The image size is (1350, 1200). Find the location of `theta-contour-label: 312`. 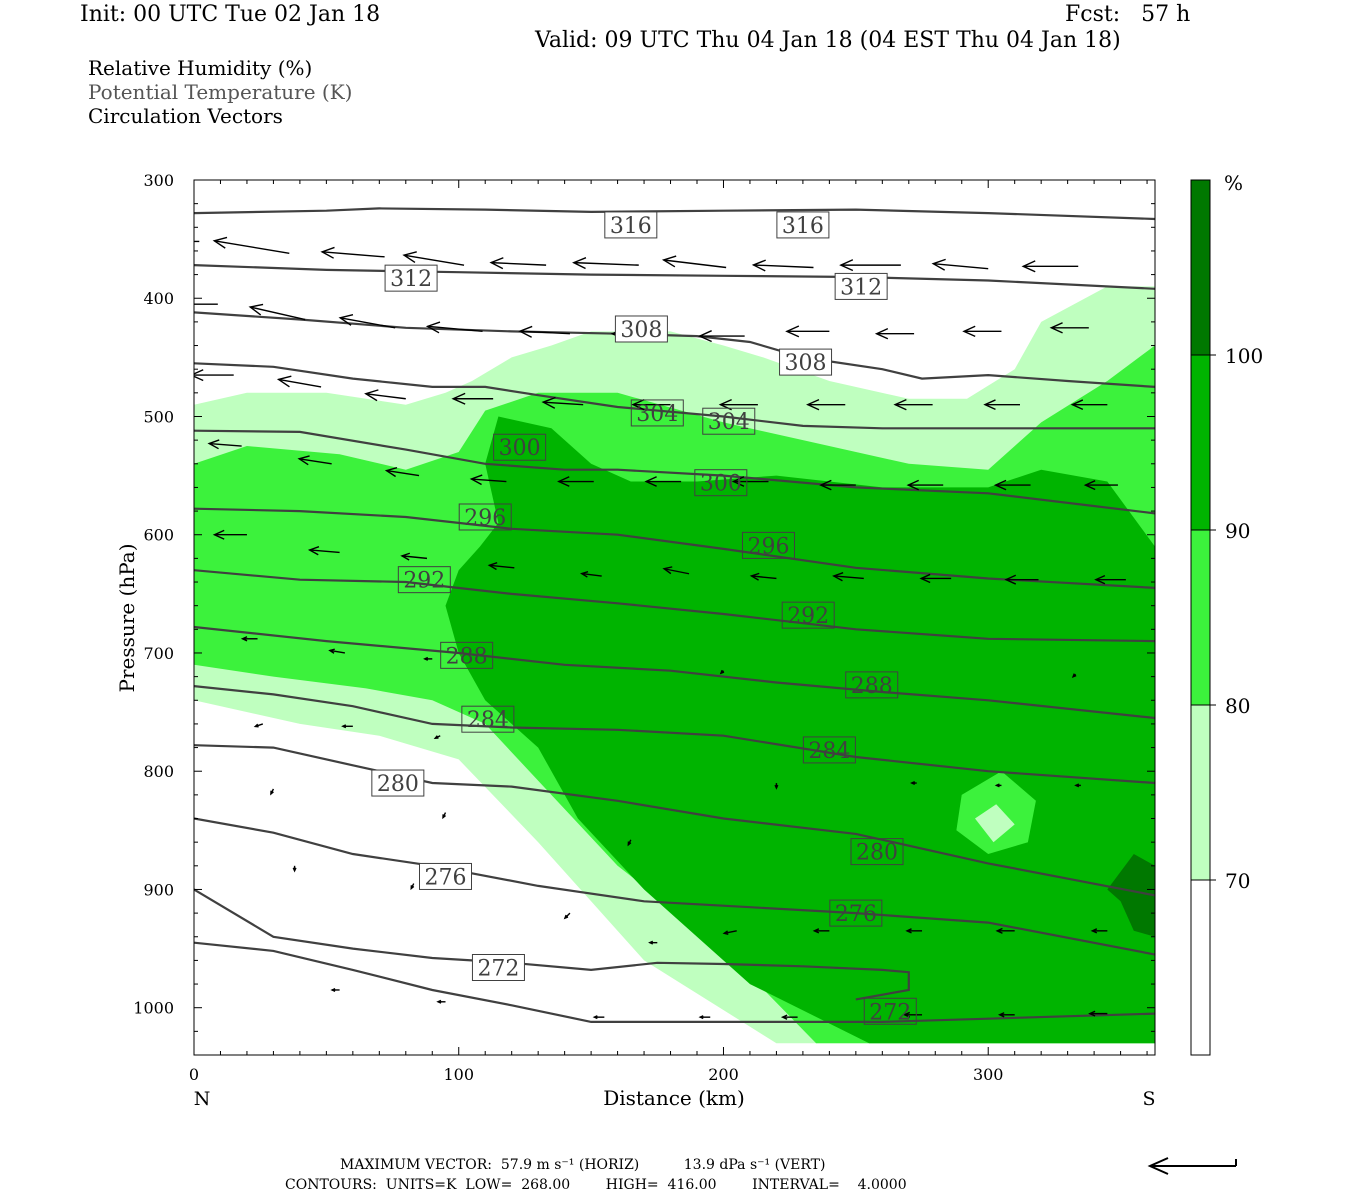

theta-contour-label: 312 is located at coordinates (861, 286).